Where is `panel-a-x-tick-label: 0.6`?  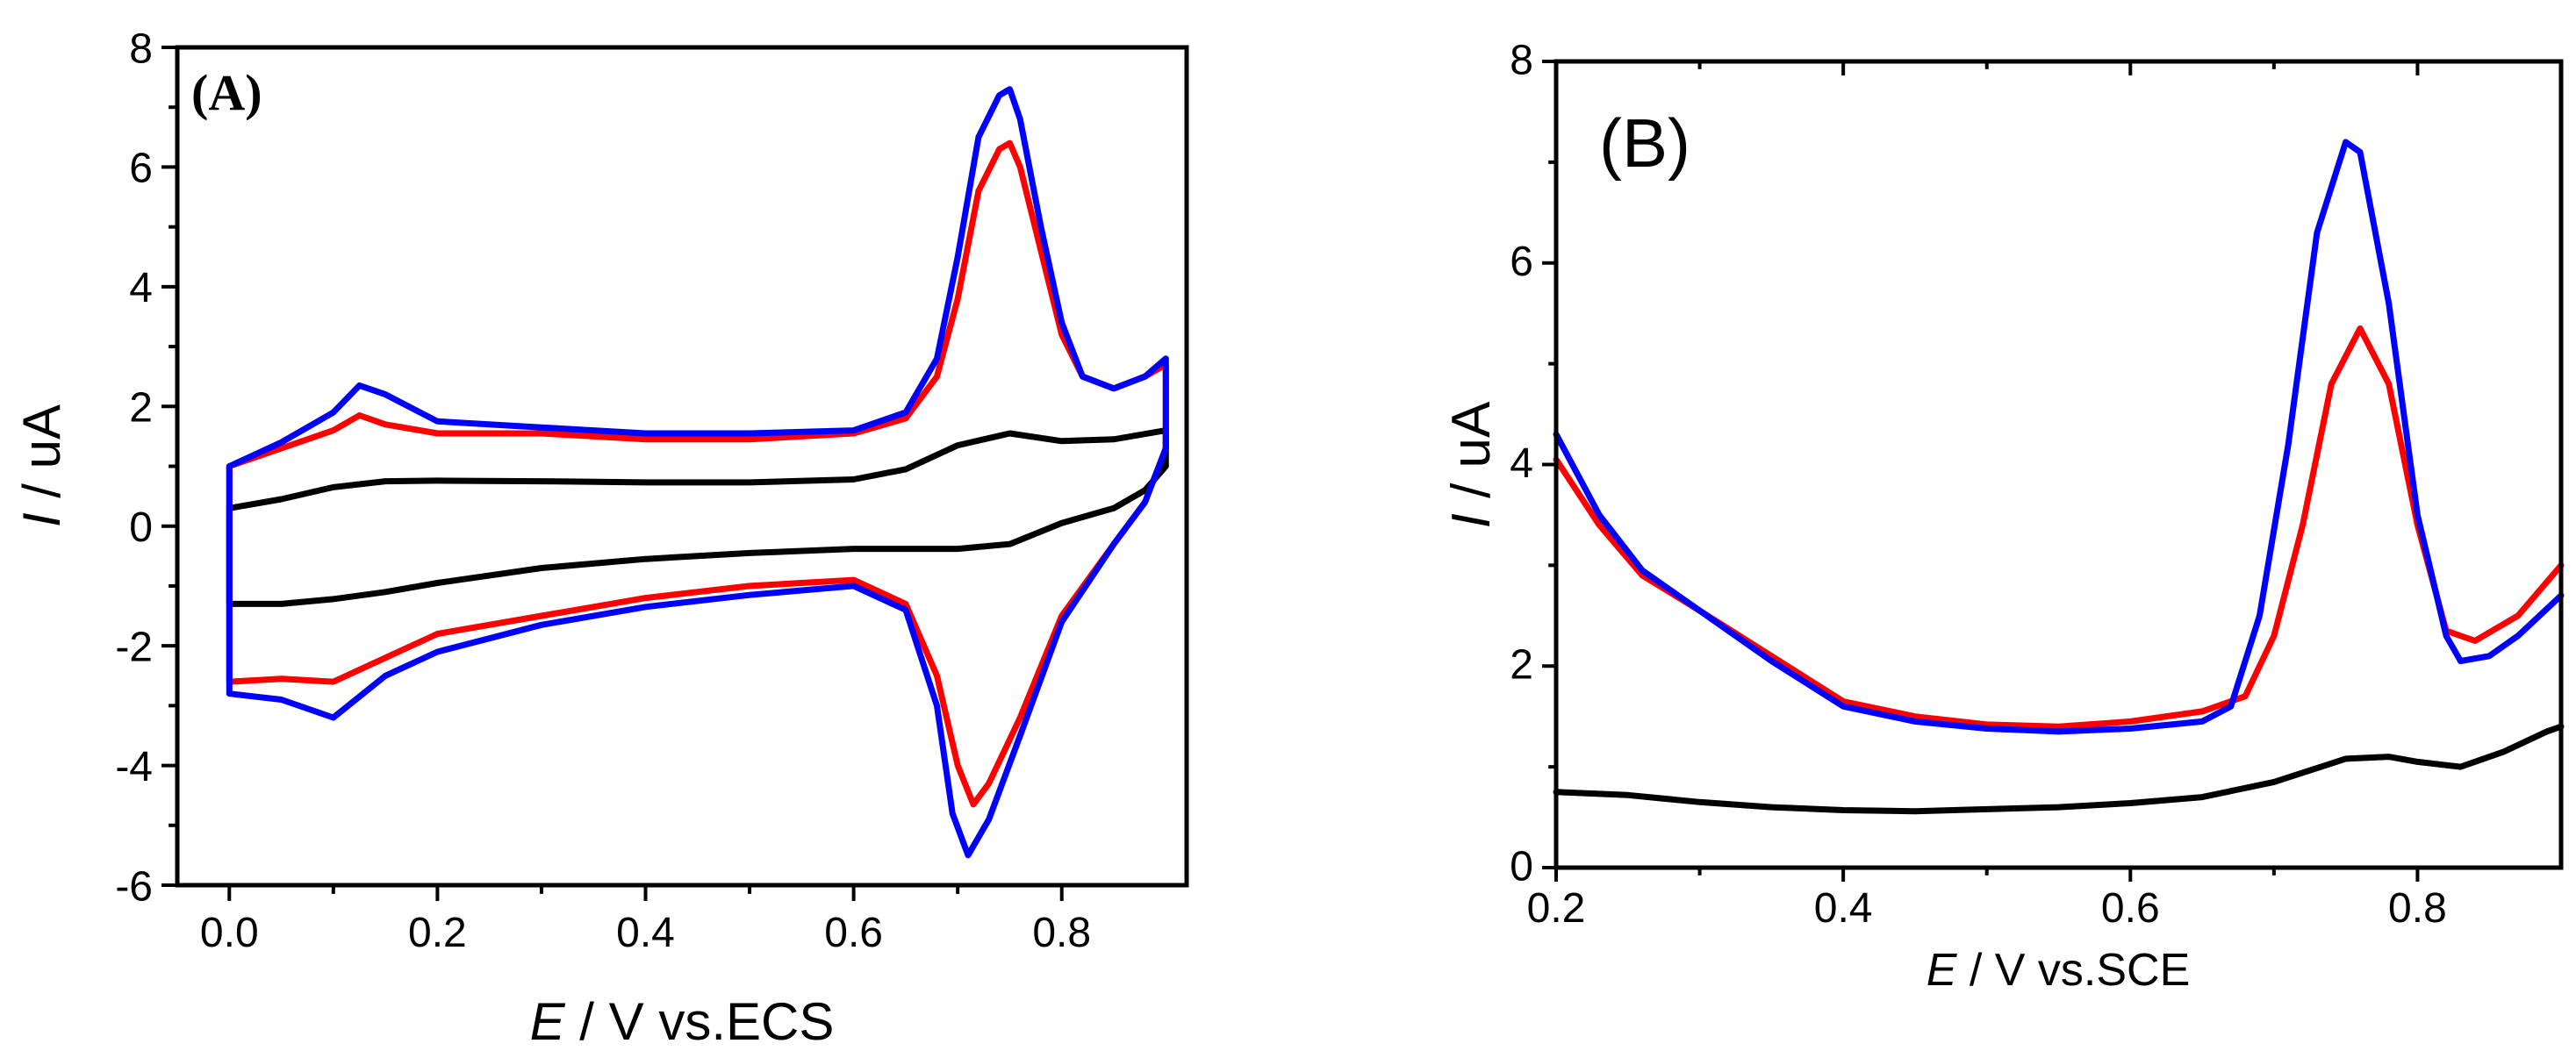 panel-a-x-tick-label: 0.6 is located at coordinates (853, 933).